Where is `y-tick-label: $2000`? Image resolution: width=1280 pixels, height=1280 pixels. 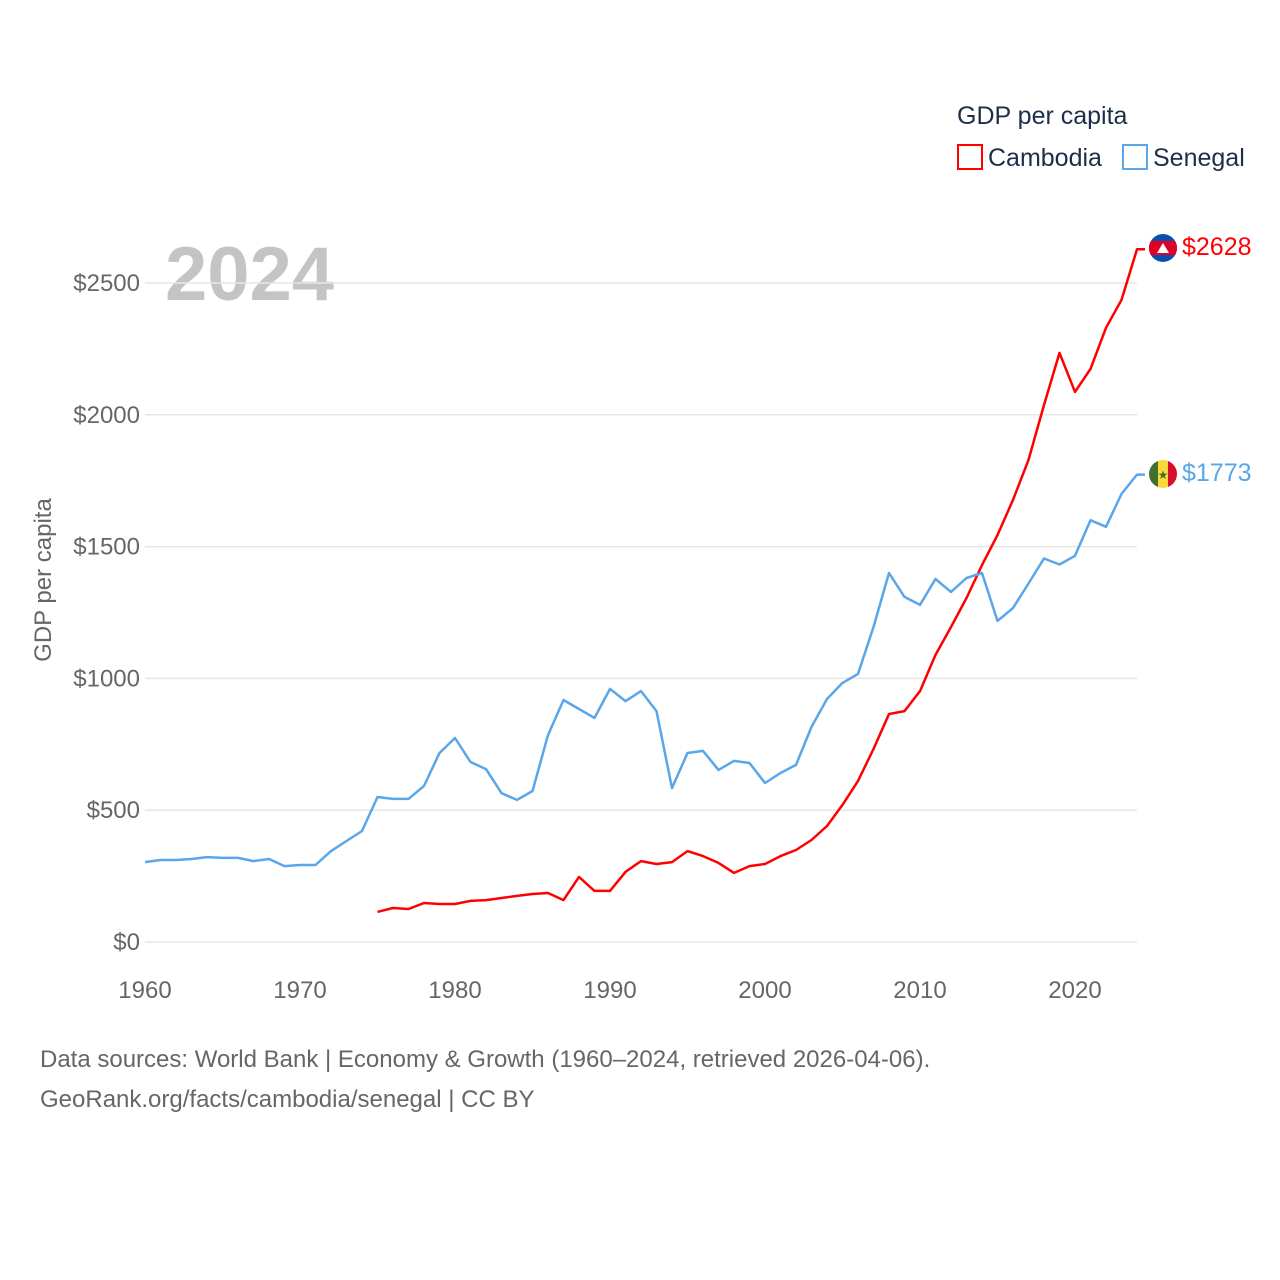 y-tick-label: $2000 is located at coordinates (106, 415).